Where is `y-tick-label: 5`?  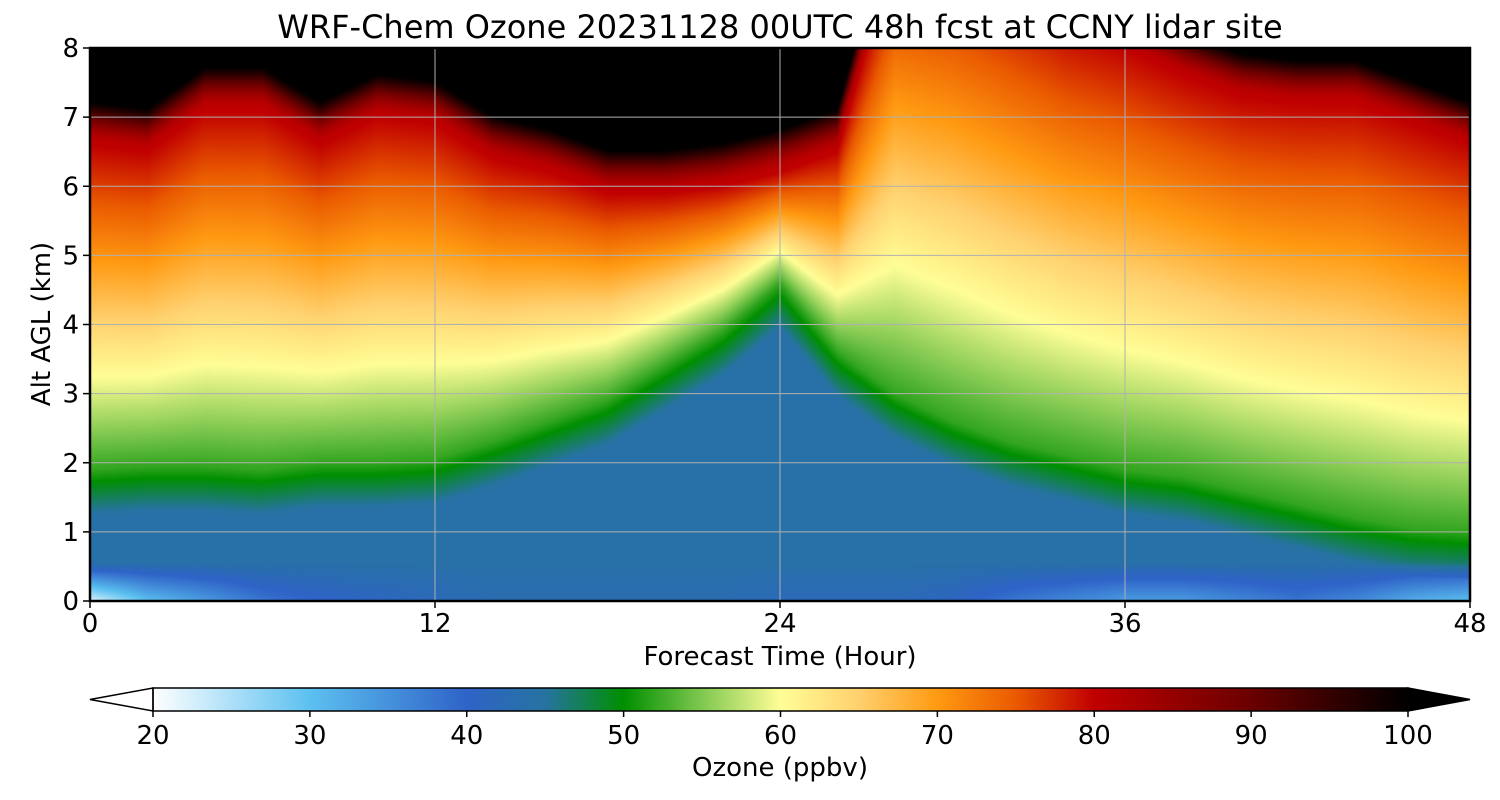
y-tick-label: 5 is located at coordinates (70, 256).